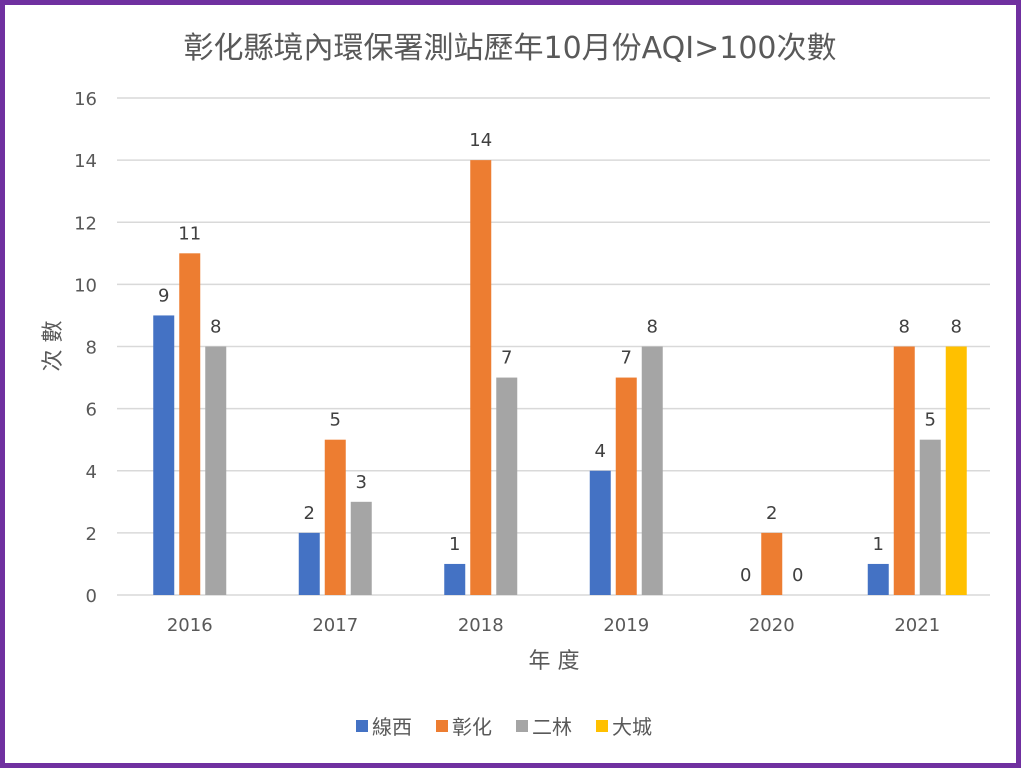 This screenshot has width=1021, height=768. What do you see at coordinates (509, 48) in the screenshot?
I see `chart-title: 彰化縣境內環保署測站歷年10月份AQI>100次數` at bounding box center [509, 48].